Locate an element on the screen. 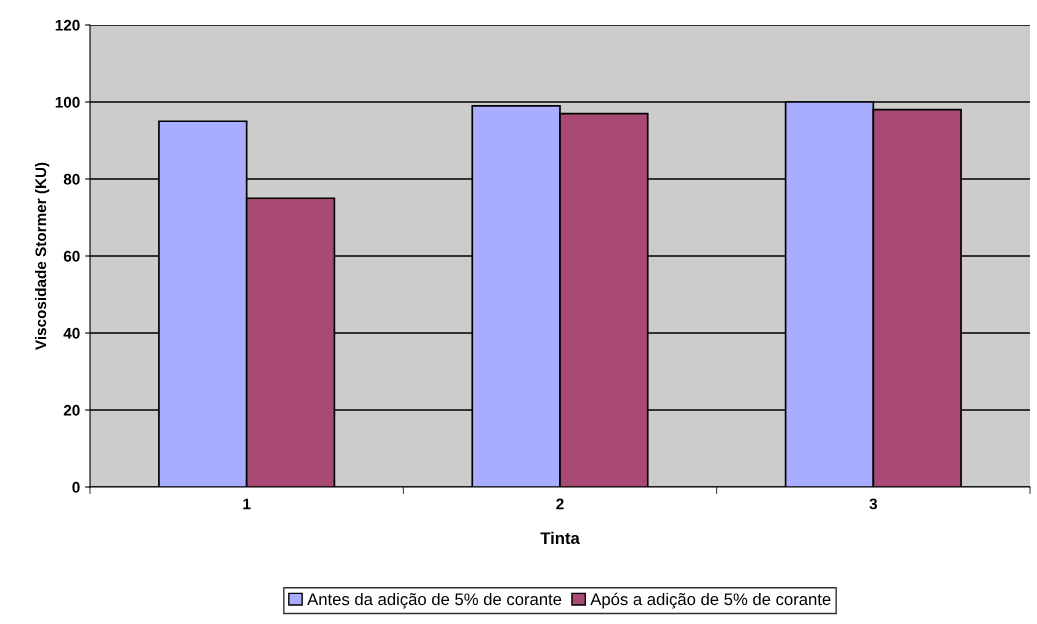 The width and height of the screenshot is (1037, 624). y-tick-label: 100 is located at coordinates (67, 102).